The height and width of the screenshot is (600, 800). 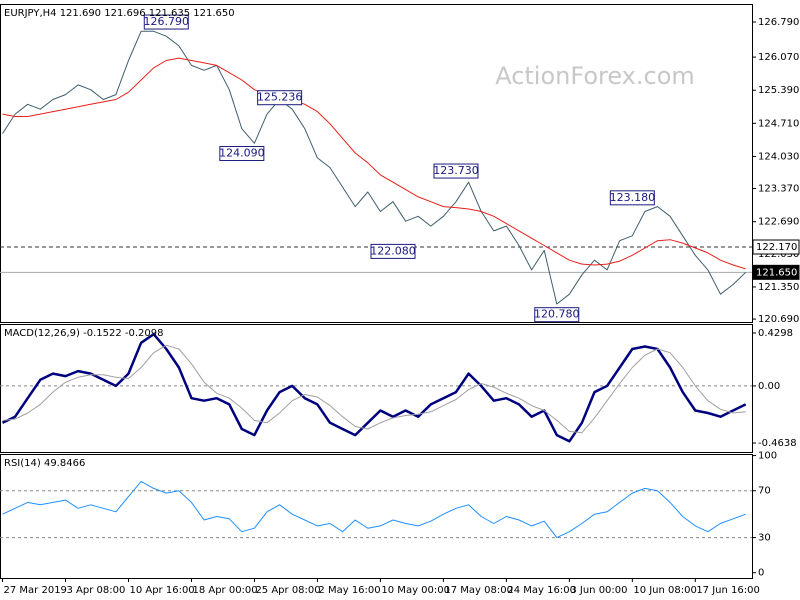 What do you see at coordinates (775, 333) in the screenshot?
I see `y-tick-label: 0.4298` at bounding box center [775, 333].